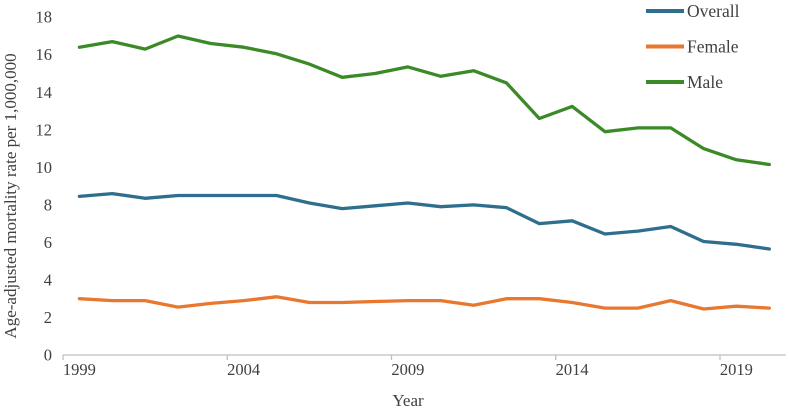  Describe the element at coordinates (48, 317) in the screenshot. I see `y-tick-label: 2` at that location.